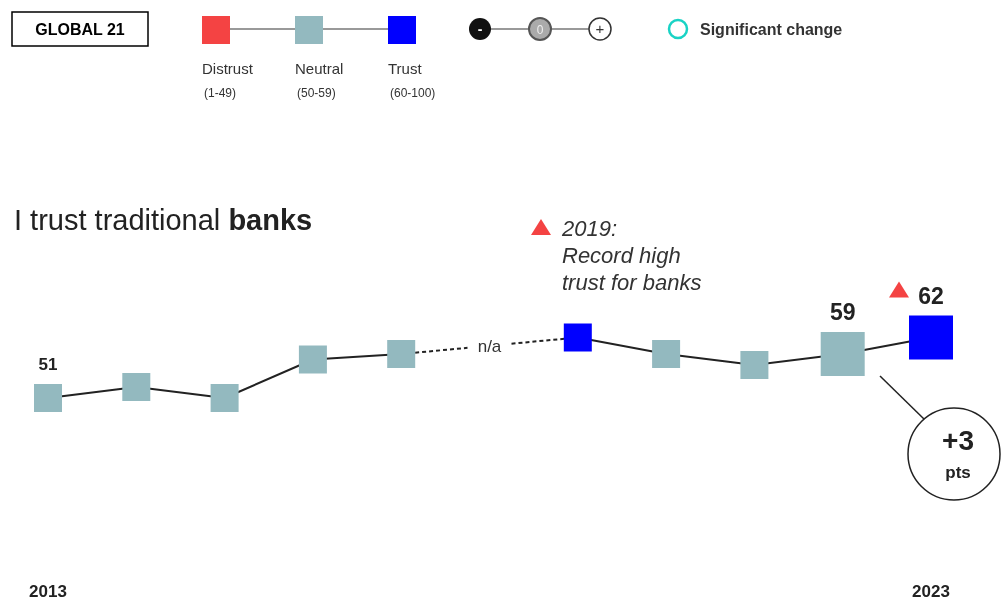 The width and height of the screenshot is (1003, 603). I want to click on text: Significant change, so click(771, 29).